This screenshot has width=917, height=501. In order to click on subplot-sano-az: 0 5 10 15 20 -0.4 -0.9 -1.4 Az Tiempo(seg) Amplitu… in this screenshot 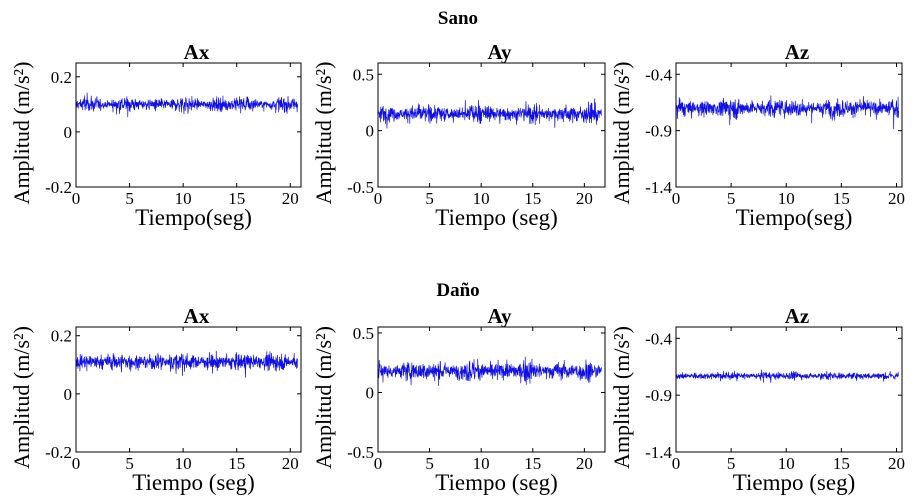, I will do `click(757, 135)`.